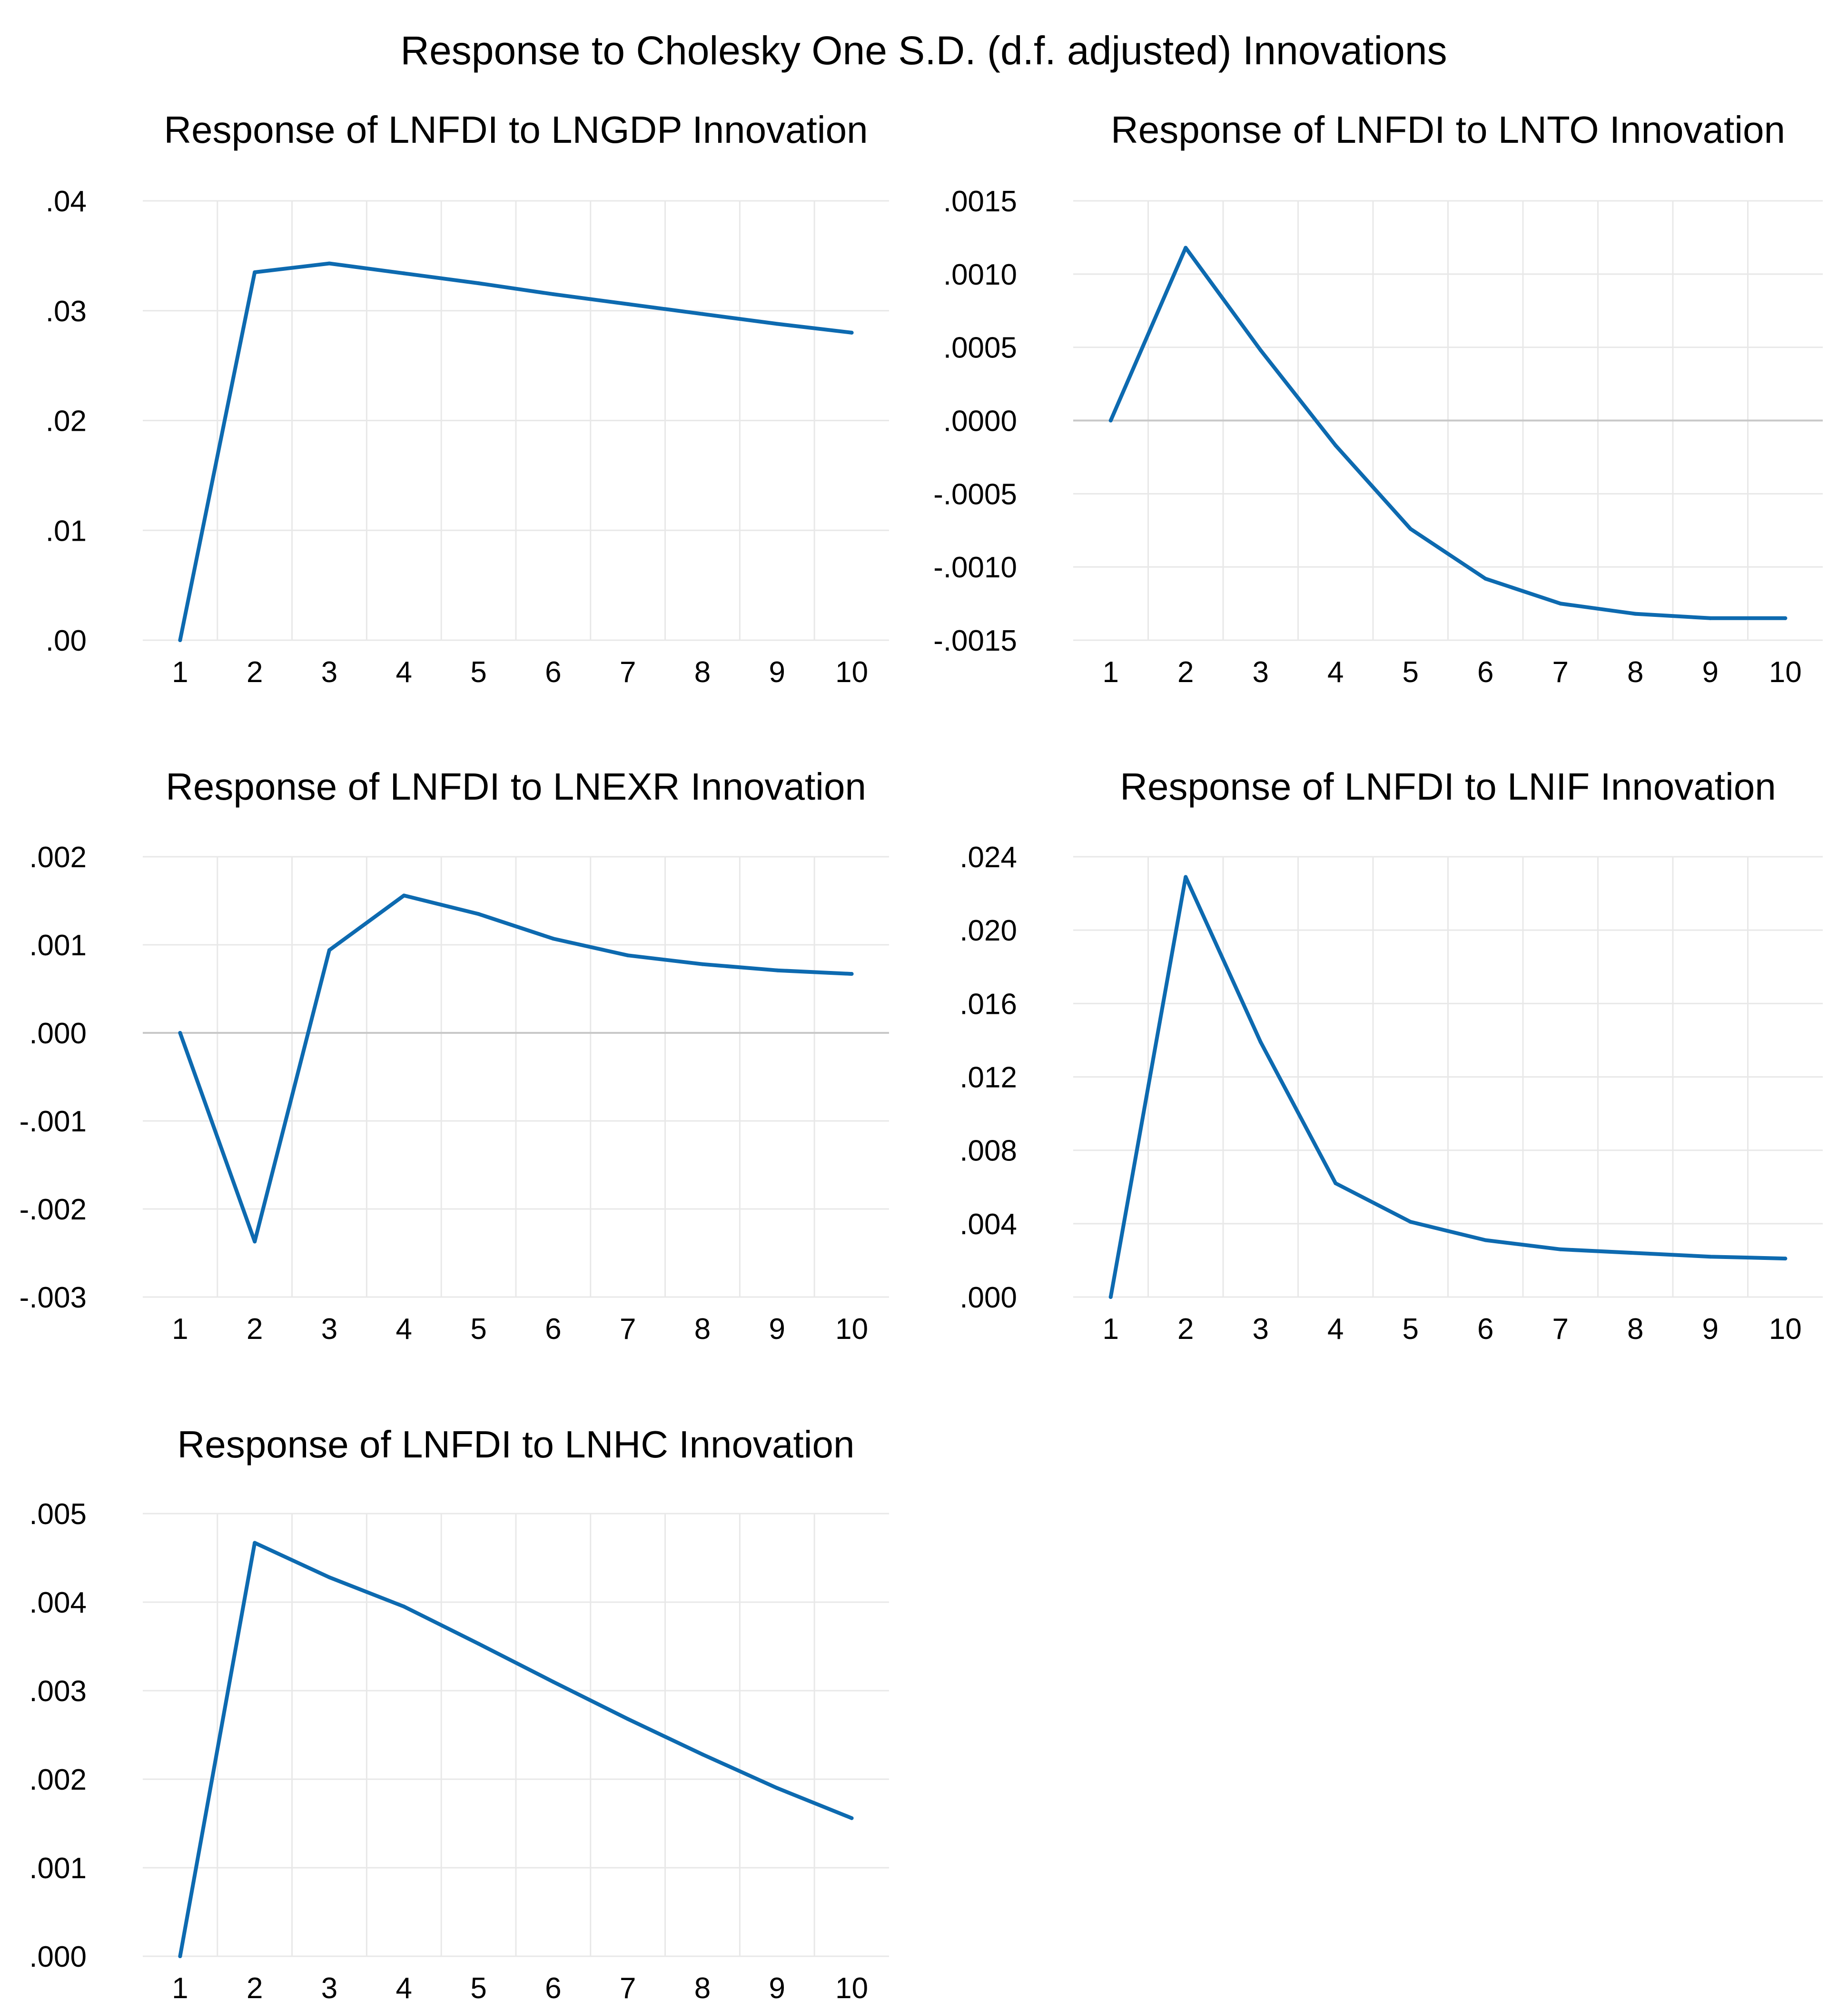 This screenshot has width=1848, height=2011. What do you see at coordinates (988, 1151) in the screenshot?
I see `y-tick-label: .008` at bounding box center [988, 1151].